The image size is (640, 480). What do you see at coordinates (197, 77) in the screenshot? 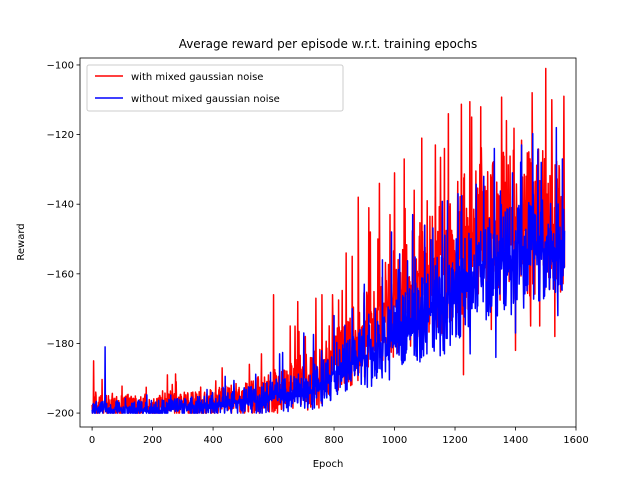
I see `legend-label-with-noise: with mixed gaussian noise` at bounding box center [197, 77].